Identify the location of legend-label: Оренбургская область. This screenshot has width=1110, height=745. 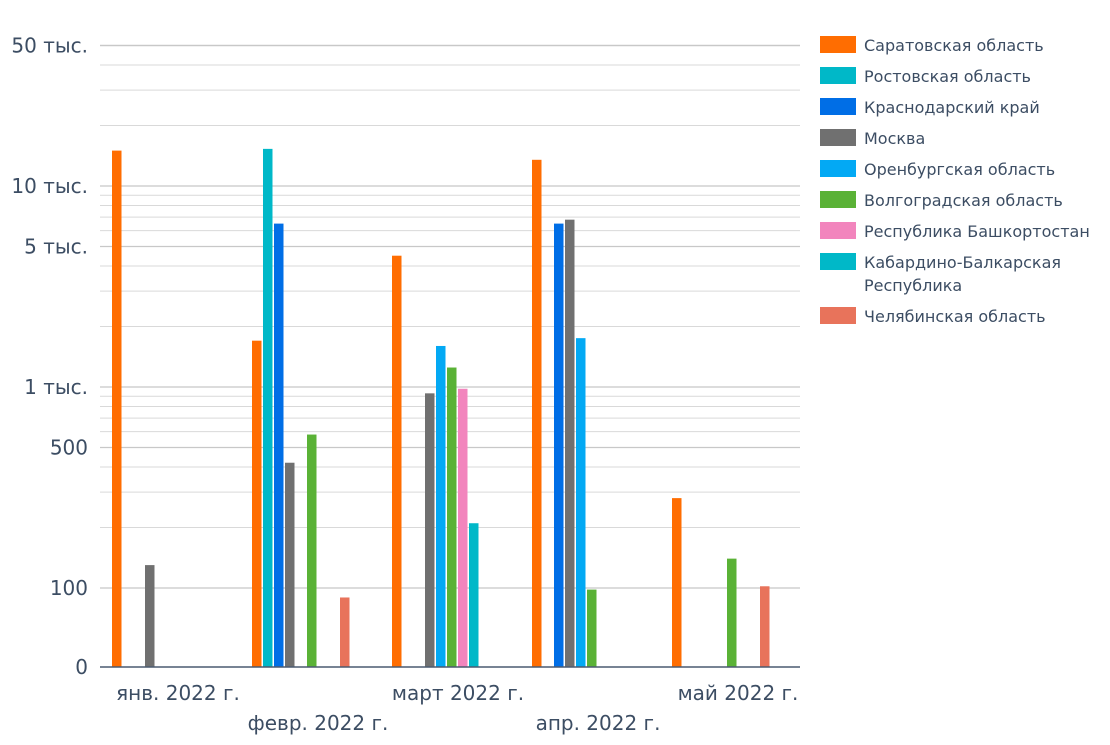
(960, 169).